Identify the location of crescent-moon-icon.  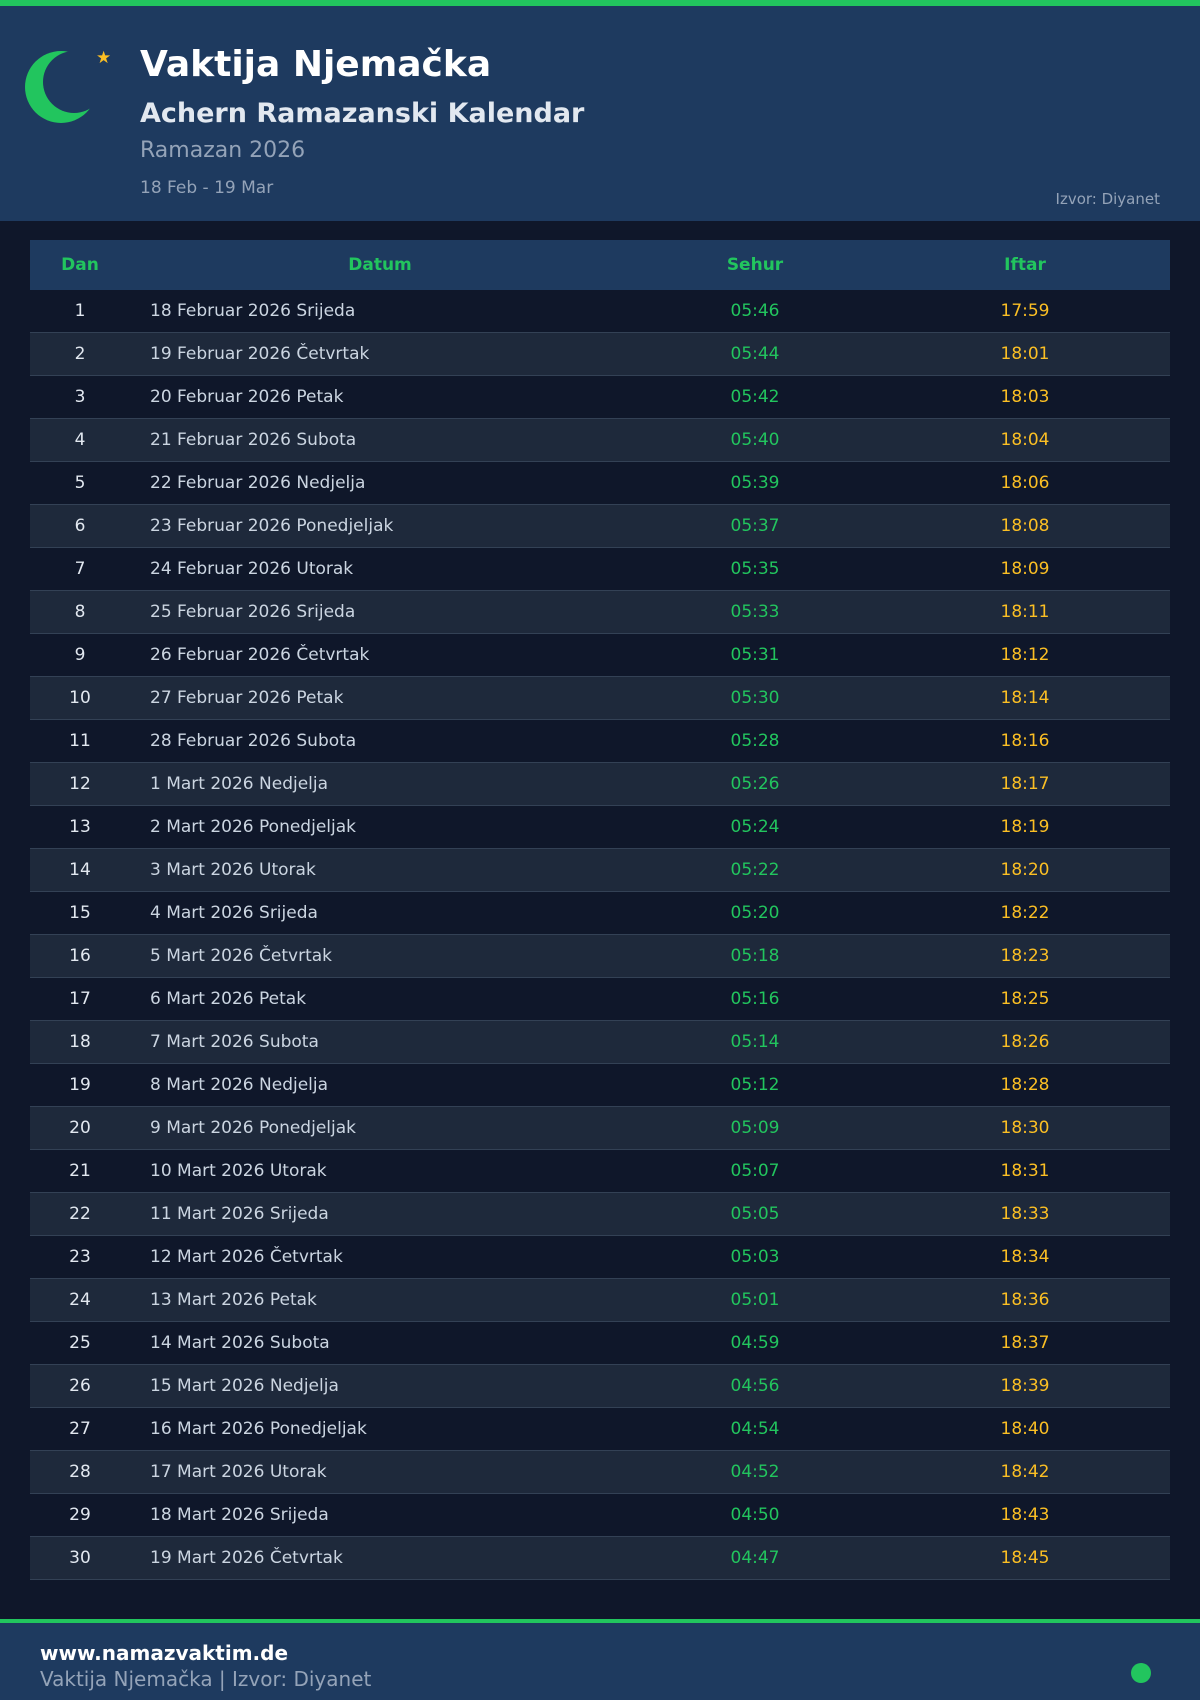
(61, 87).